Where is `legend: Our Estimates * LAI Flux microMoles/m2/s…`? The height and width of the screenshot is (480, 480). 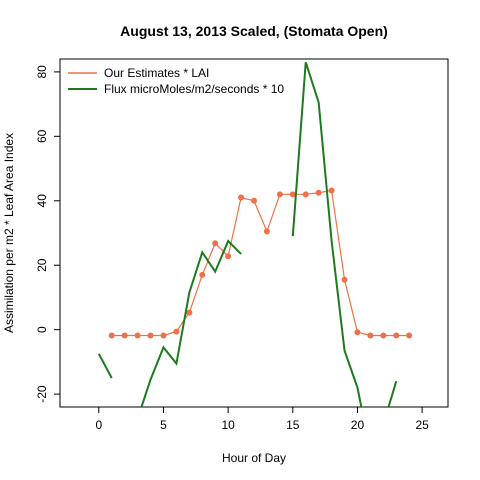
legend: Our Estimates * LAI Flux microMoles/m2/s… is located at coordinates (176, 81).